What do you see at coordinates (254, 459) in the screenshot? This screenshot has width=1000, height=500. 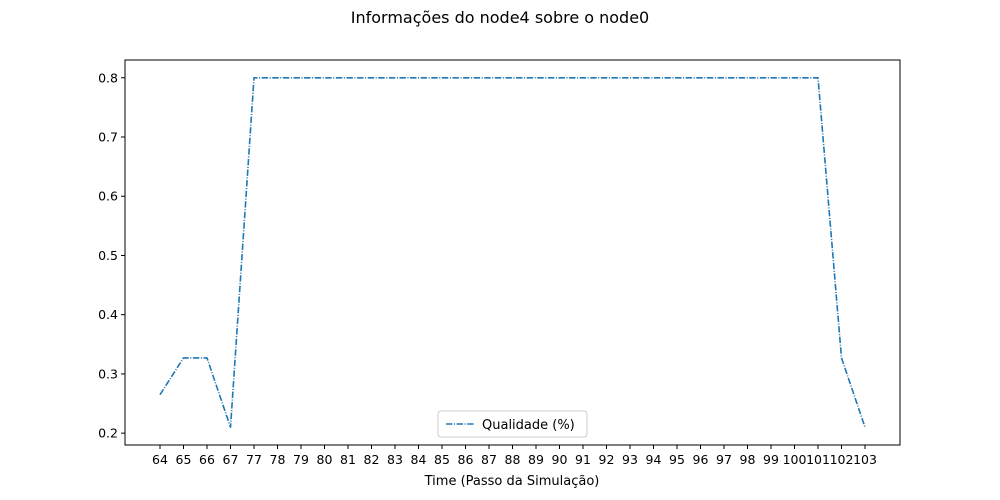 I see `x-tick-label: 77` at bounding box center [254, 459].